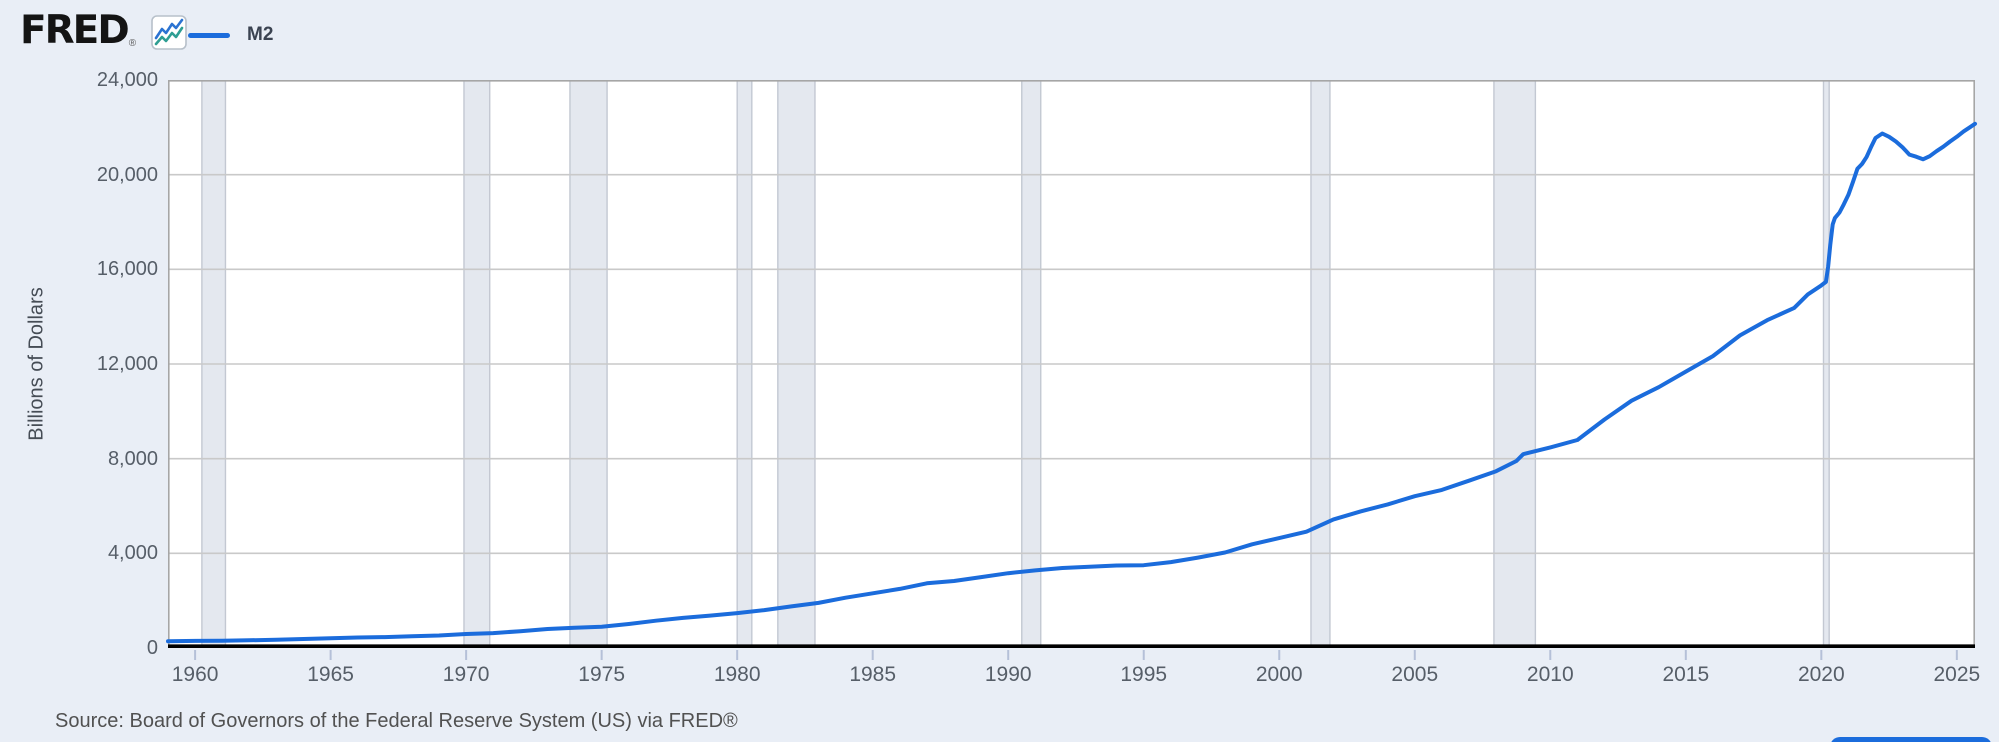  I want to click on y-tick-label: 16,000, so click(127, 269).